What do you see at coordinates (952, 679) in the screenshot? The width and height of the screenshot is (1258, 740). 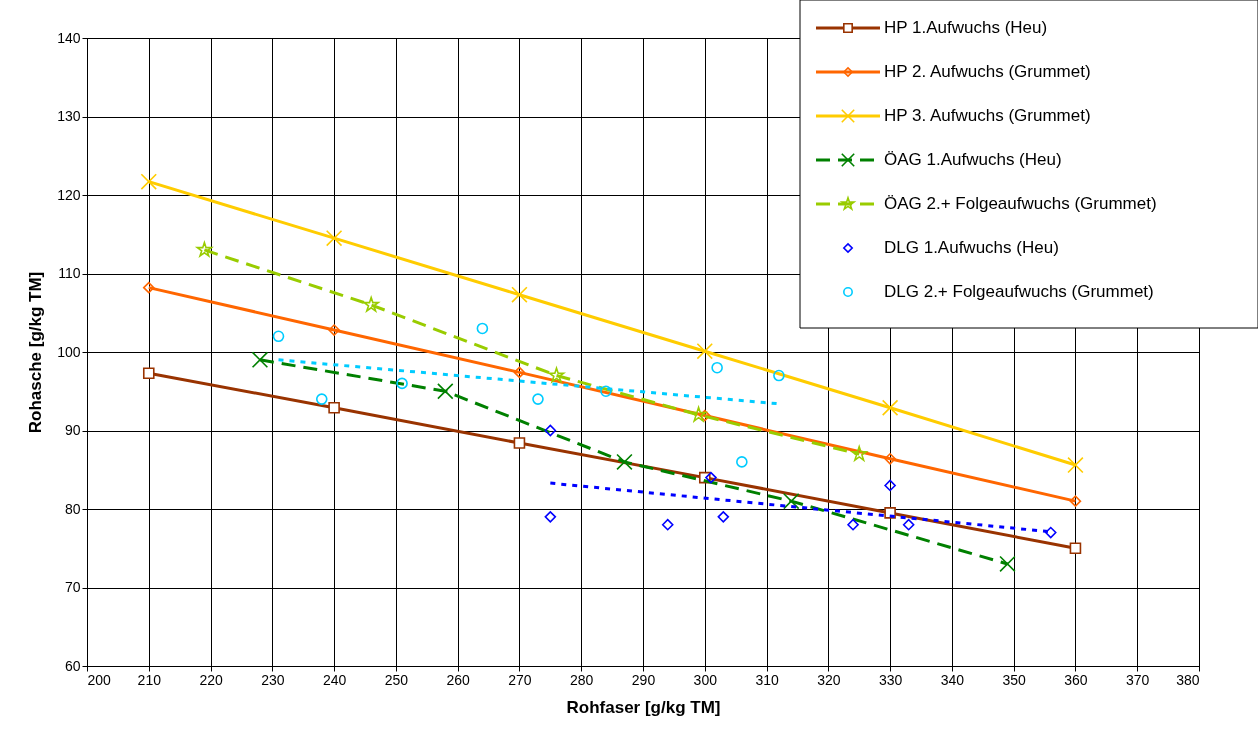 I see `x-tick-label: 340` at bounding box center [952, 679].